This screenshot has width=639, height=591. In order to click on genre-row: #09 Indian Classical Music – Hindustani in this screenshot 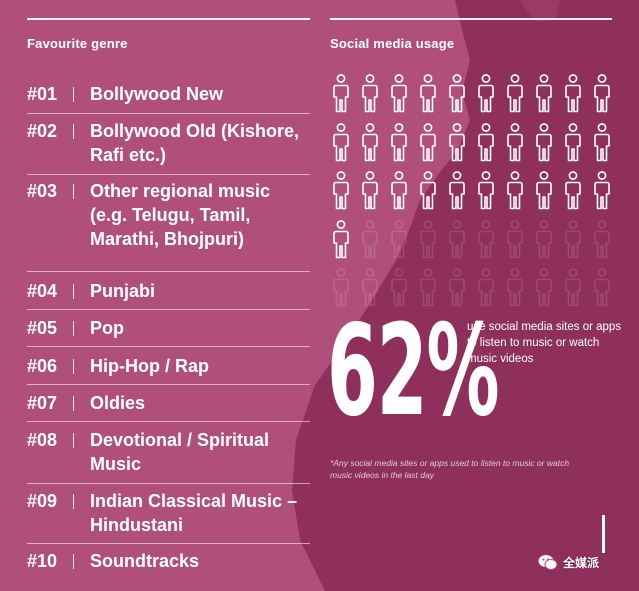, I will do `click(168, 516)`.